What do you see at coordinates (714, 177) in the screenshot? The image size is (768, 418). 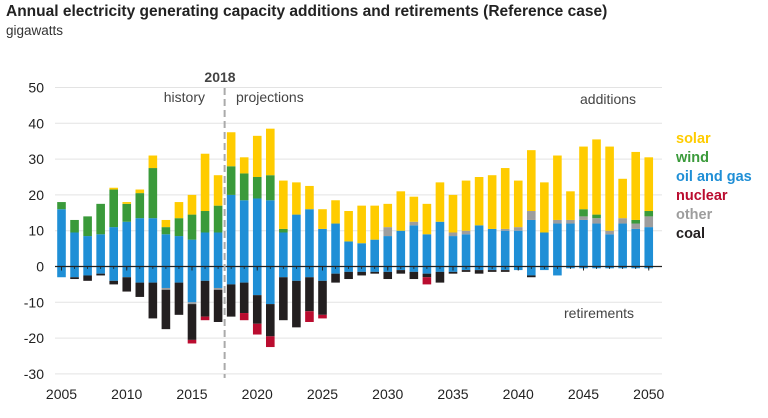 I see `legend-oil-and-gas: oil and gas` at bounding box center [714, 177].